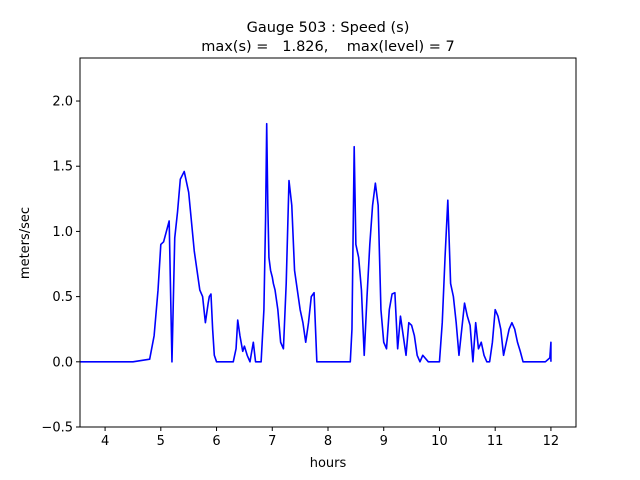 This screenshot has width=640, height=480. What do you see at coordinates (495, 441) in the screenshot?
I see `x-tick-label: 11` at bounding box center [495, 441].